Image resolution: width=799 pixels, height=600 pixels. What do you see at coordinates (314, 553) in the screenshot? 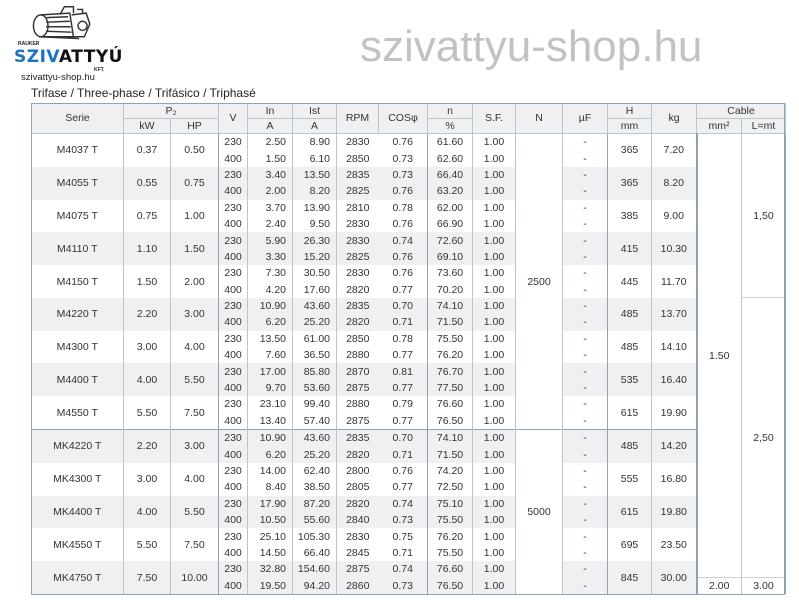
I see `ist-current-cell: 66.40` at bounding box center [314, 553].